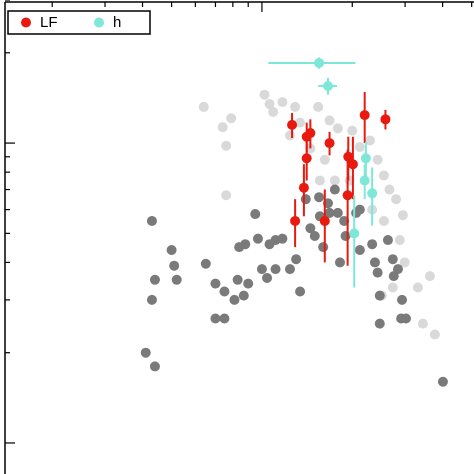  Describe the element at coordinates (79, 22) in the screenshot. I see `legend-box` at that location.